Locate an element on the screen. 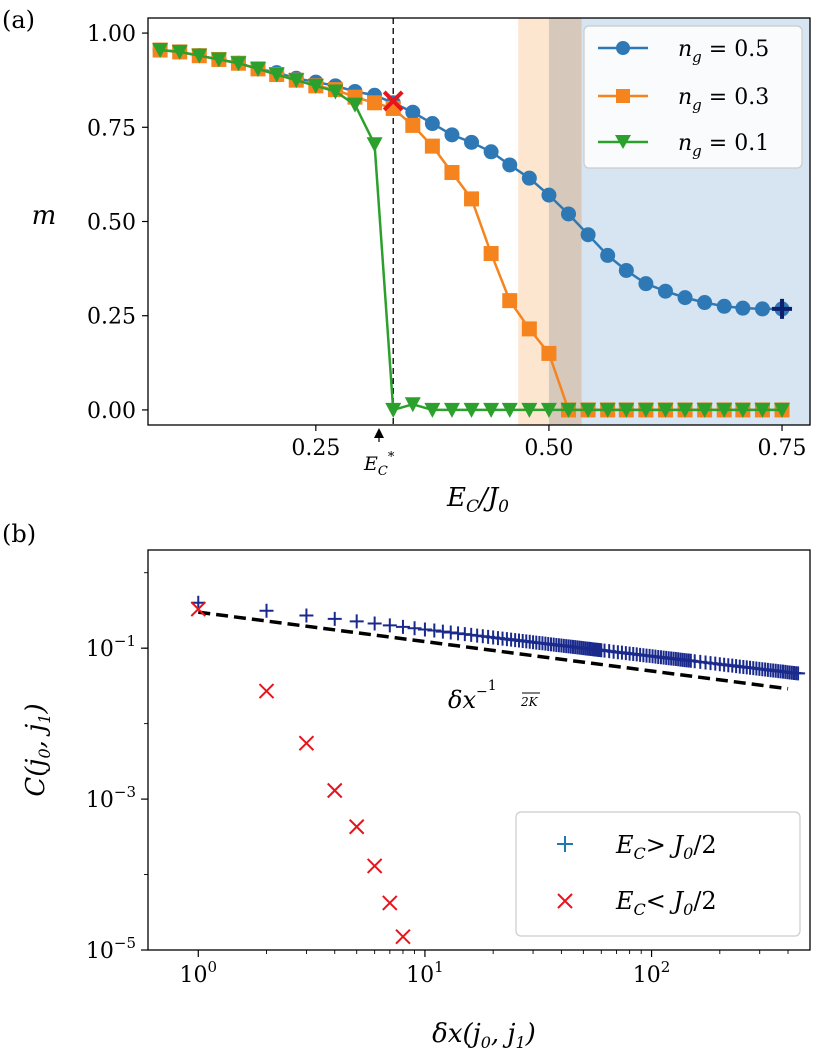  legend-item-below: EC< J0/2 is located at coordinates (637, 903).